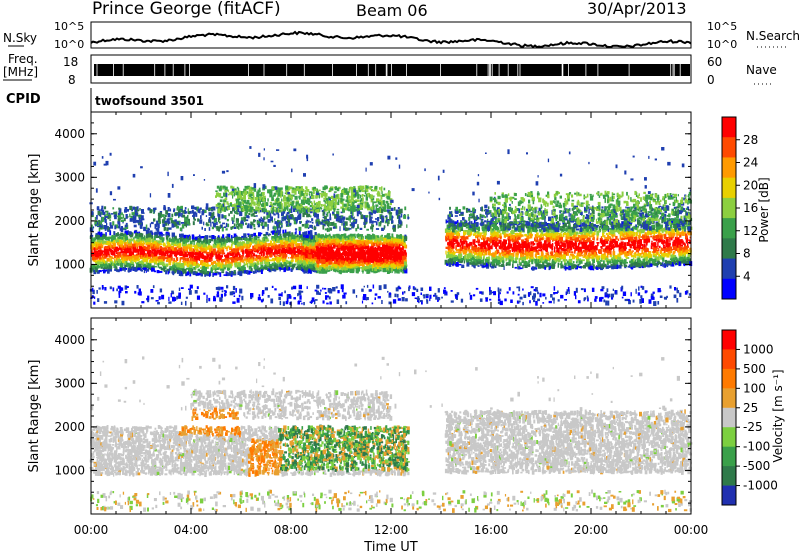 The width and height of the screenshot is (800, 554). I want to click on freq-left-unit: [MHz], so click(20, 72).